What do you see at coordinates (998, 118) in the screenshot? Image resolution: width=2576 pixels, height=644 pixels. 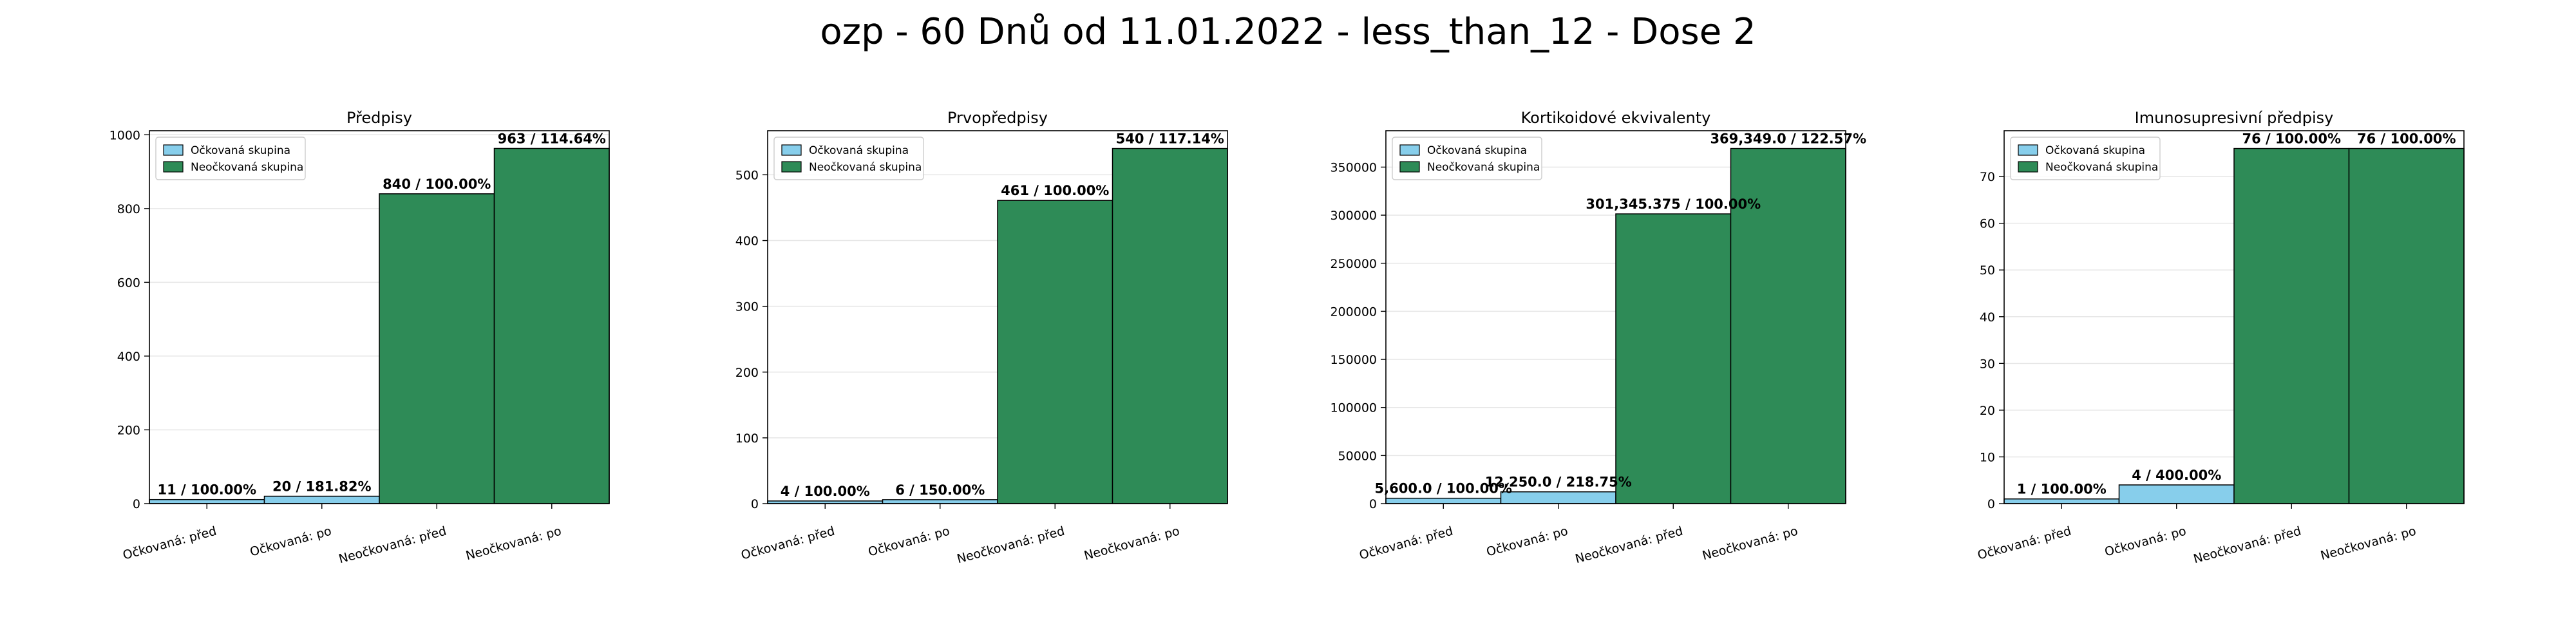 I see `chart-title: Prvopředpisy` at bounding box center [998, 118].